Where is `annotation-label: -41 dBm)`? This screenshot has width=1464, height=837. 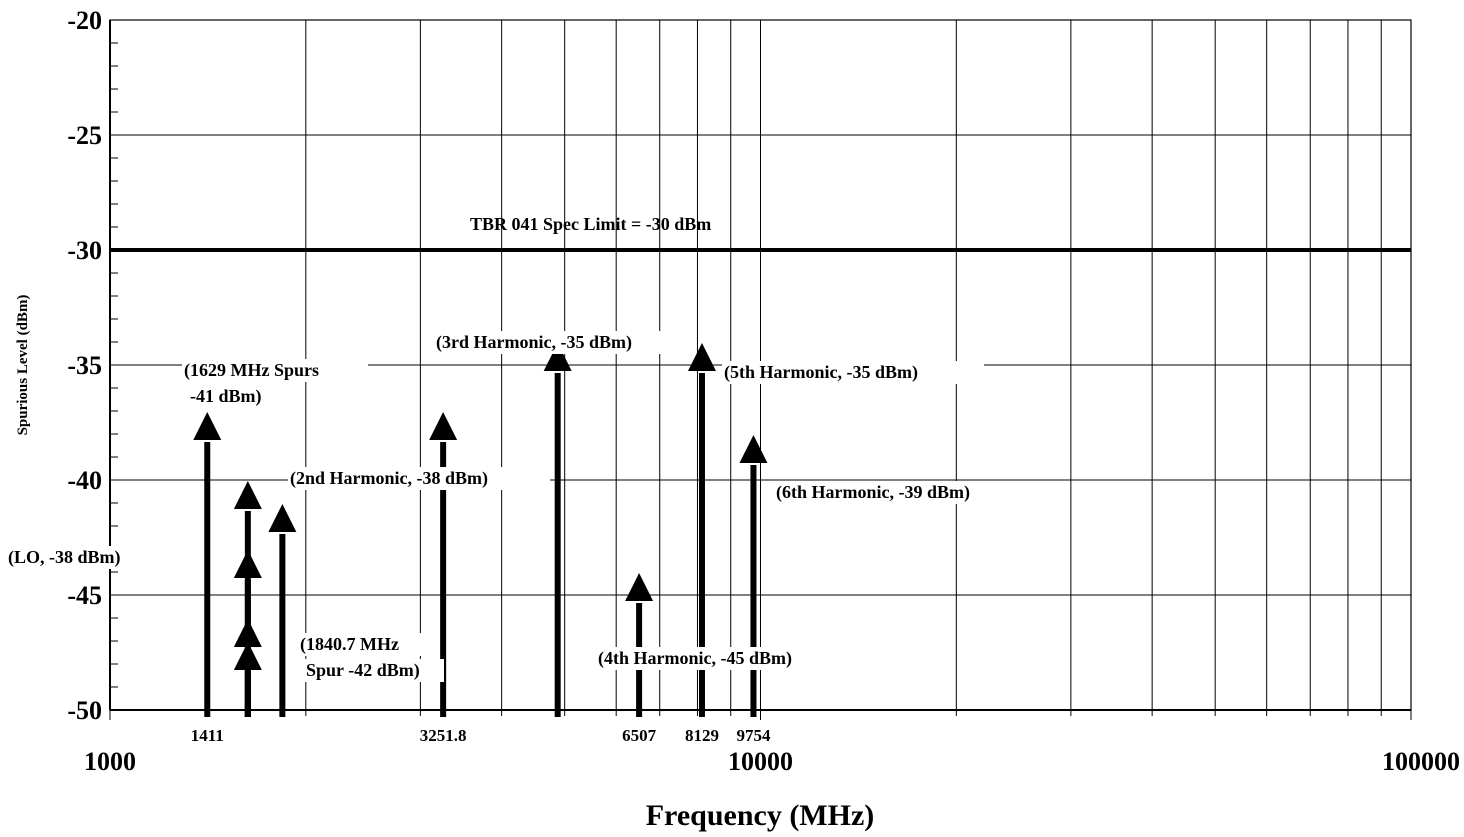 annotation-label: -41 dBm) is located at coordinates (226, 396).